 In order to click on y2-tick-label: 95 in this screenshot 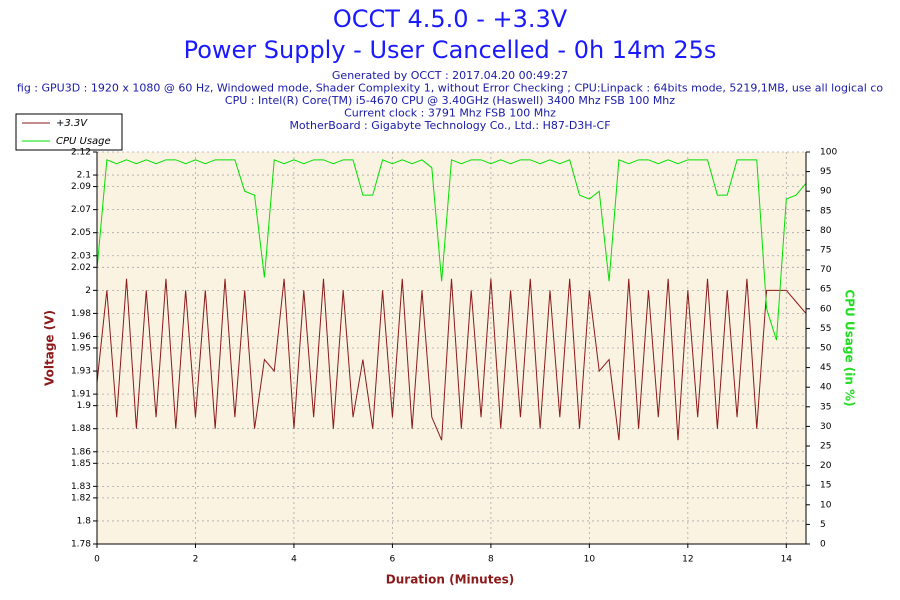, I will do `click(825, 172)`.